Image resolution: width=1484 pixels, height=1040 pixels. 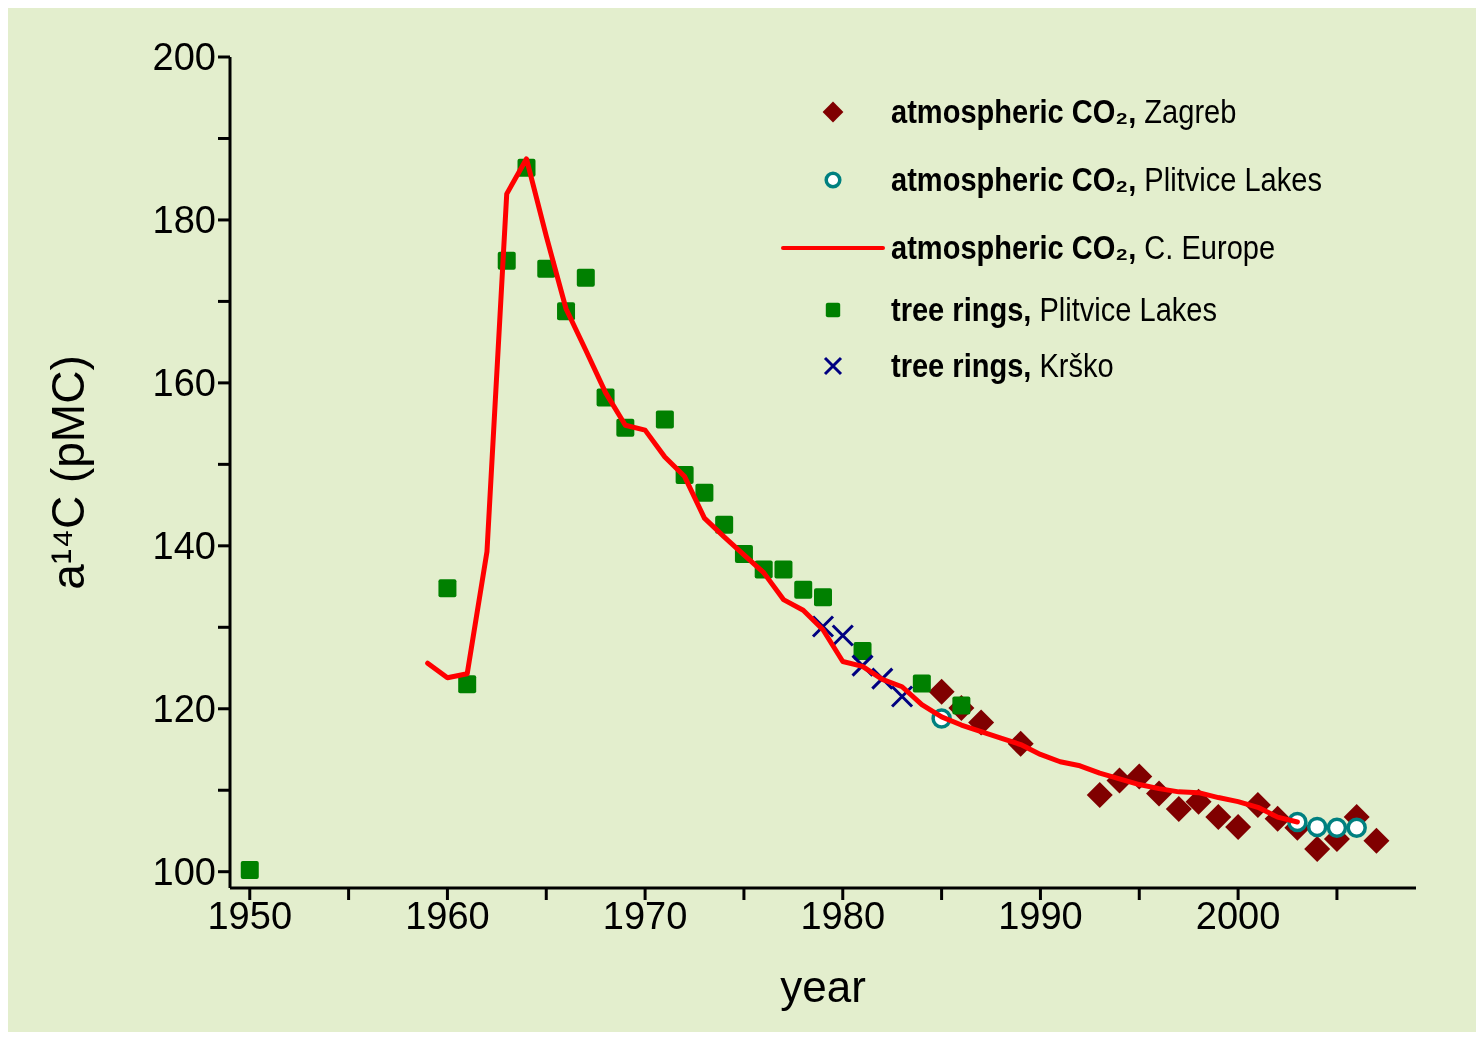 I want to click on x-axis-title: year, so click(x=823, y=986).